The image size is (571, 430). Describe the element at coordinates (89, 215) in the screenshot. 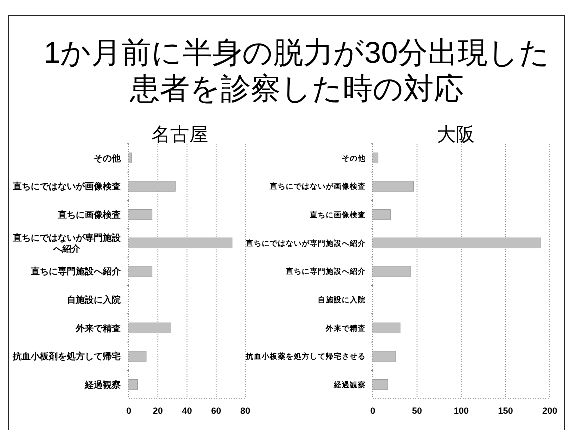

I see `category-label: 直ちに画像検査` at that location.